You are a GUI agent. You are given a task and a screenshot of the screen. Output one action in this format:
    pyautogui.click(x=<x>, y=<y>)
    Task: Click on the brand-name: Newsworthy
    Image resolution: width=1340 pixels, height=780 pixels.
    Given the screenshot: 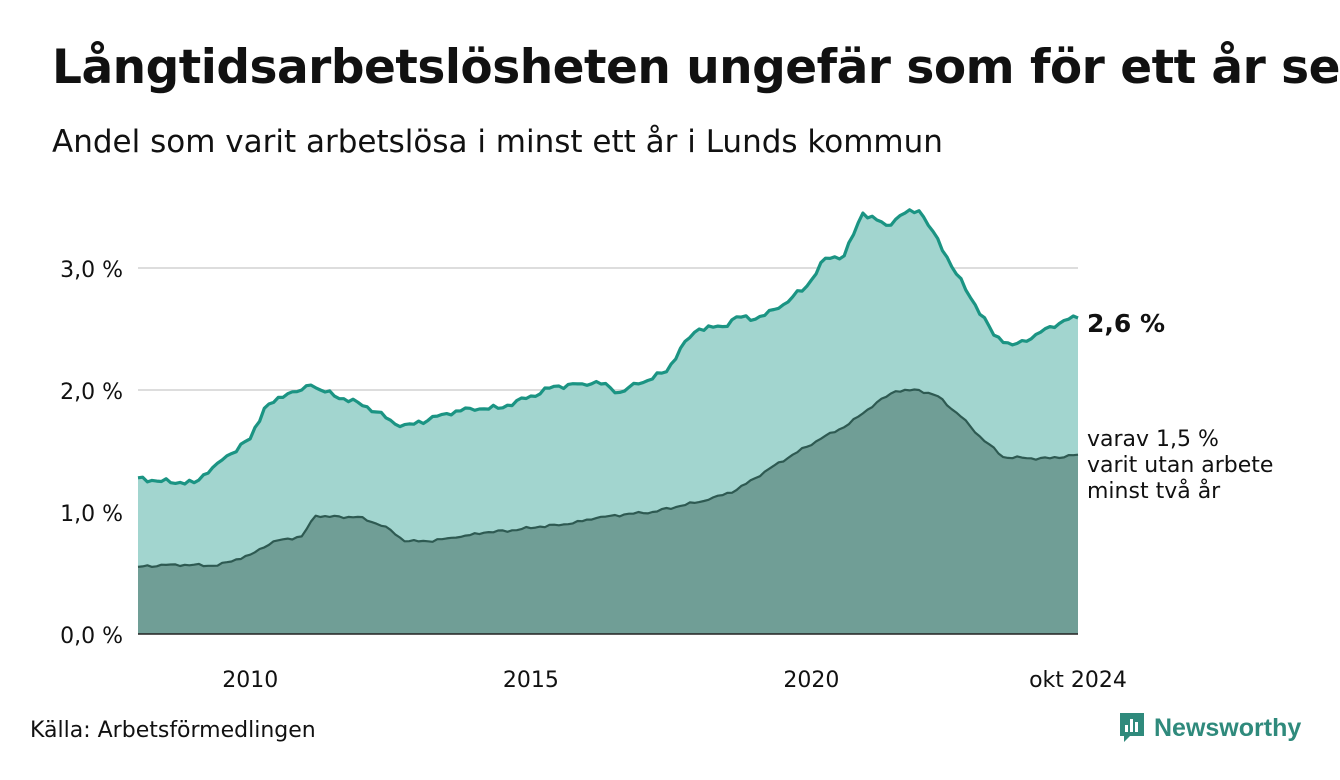 What is the action you would take?
    pyautogui.click(x=1228, y=727)
    